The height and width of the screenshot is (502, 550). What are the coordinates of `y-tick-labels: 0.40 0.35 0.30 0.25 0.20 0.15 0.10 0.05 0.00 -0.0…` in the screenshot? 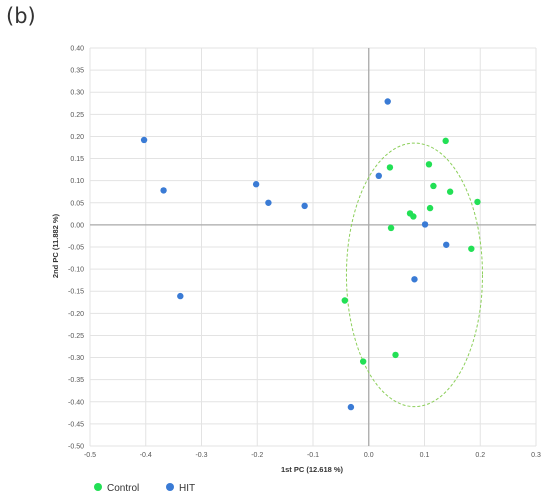 It's located at (76, 248).